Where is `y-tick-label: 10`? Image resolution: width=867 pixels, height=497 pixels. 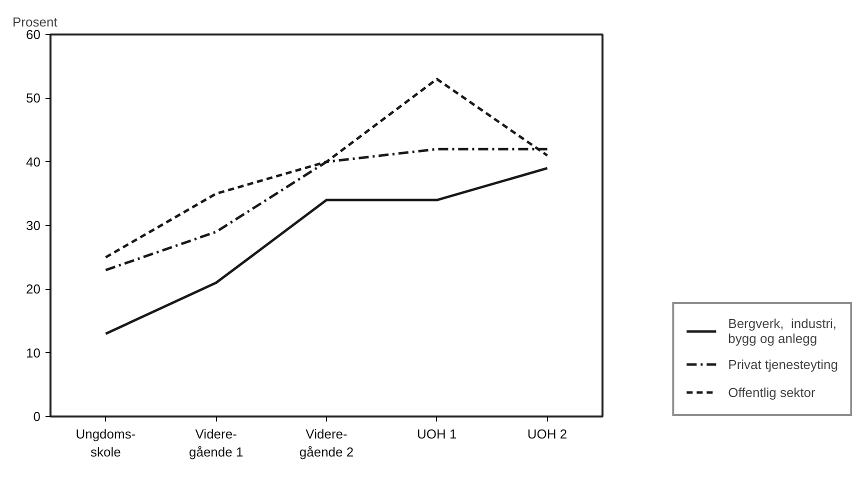
y-tick-label: 10 is located at coordinates (33, 352).